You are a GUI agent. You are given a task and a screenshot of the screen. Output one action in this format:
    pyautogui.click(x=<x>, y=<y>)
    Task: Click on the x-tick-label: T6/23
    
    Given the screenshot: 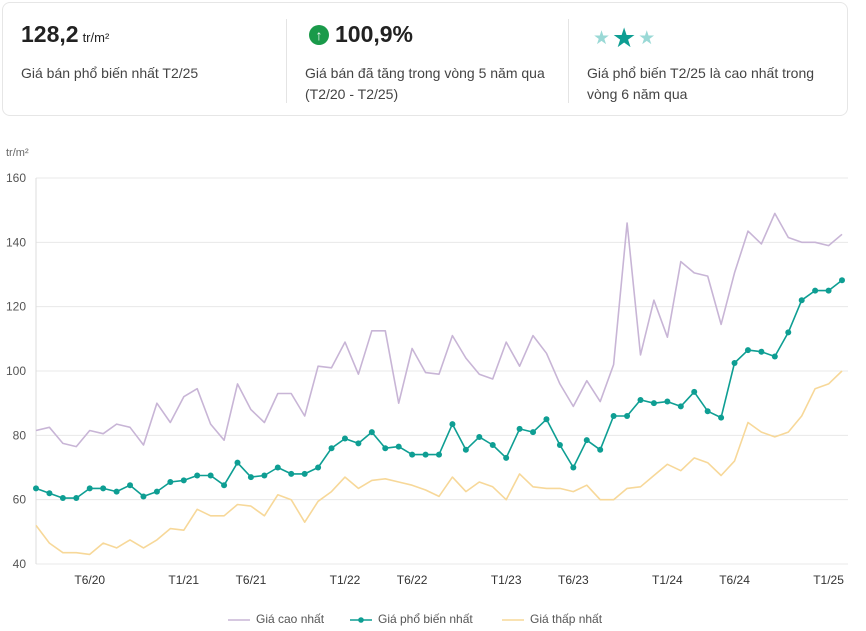 What is the action you would take?
    pyautogui.click(x=573, y=580)
    